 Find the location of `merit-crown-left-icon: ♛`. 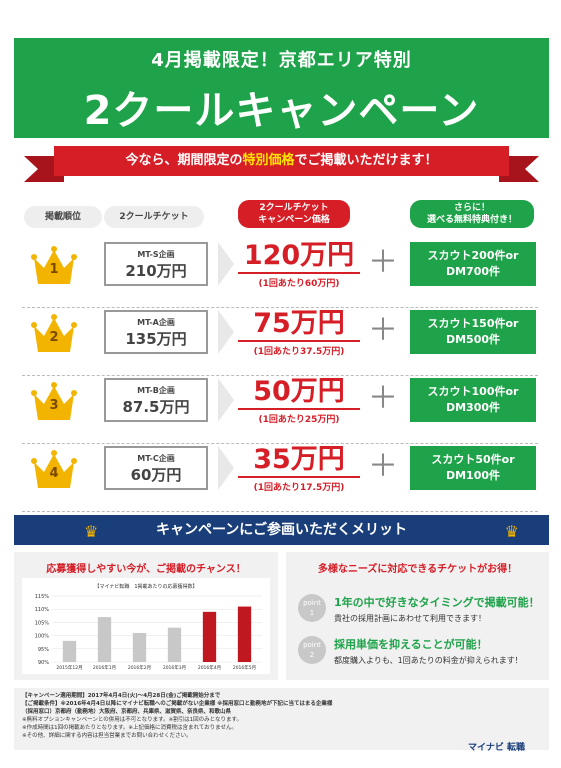

merit-crown-left-icon: ♛ is located at coordinates (91, 531).